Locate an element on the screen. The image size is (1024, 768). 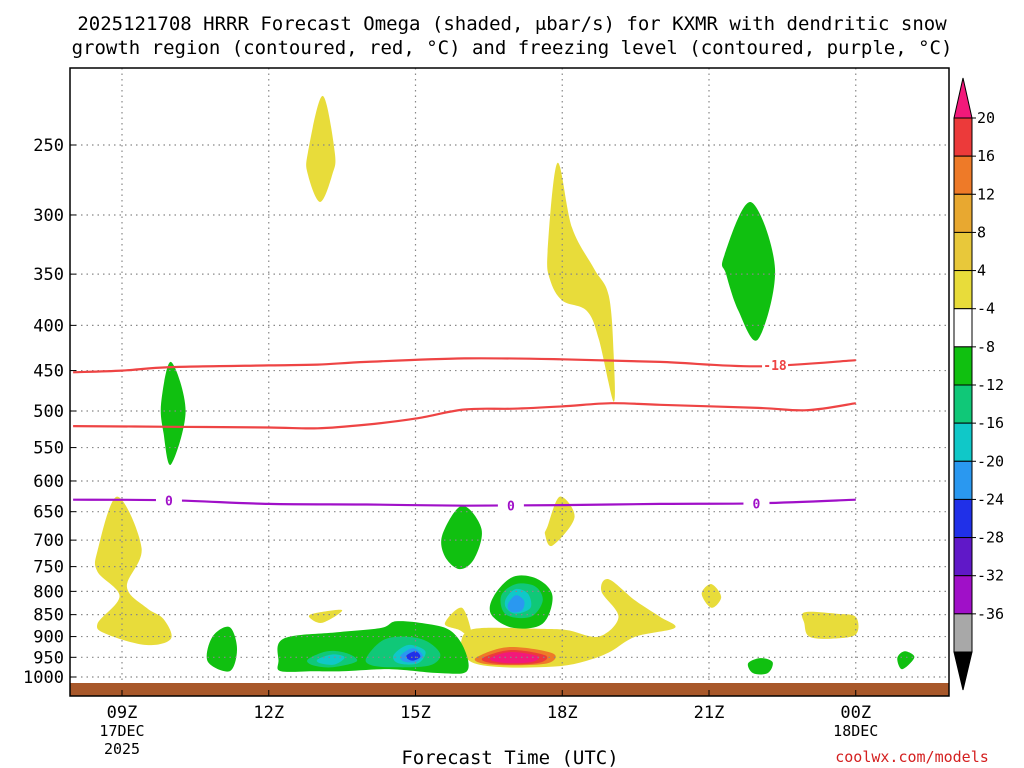
colorbar-label-12: 12 is located at coordinates (986, 194).